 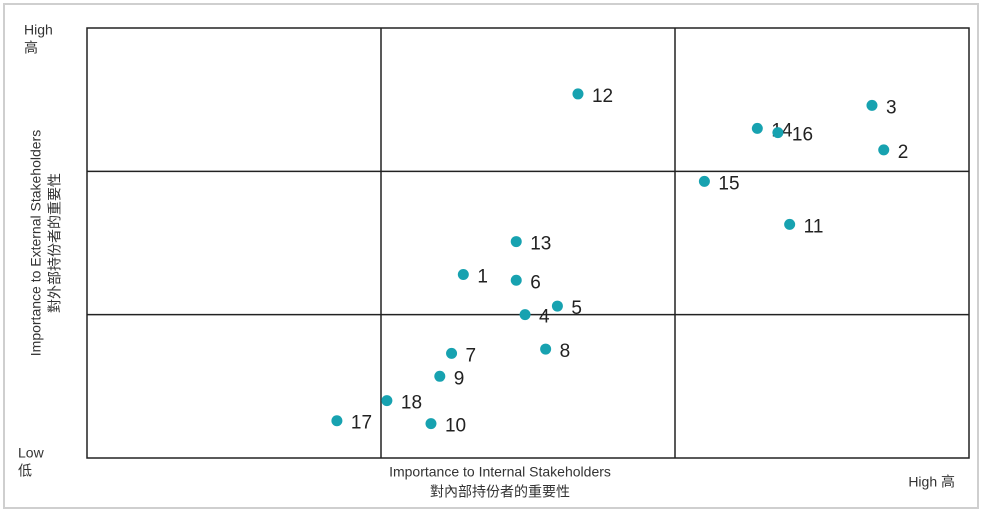 What do you see at coordinates (535, 282) in the screenshot?
I see `point-label: 6` at bounding box center [535, 282].